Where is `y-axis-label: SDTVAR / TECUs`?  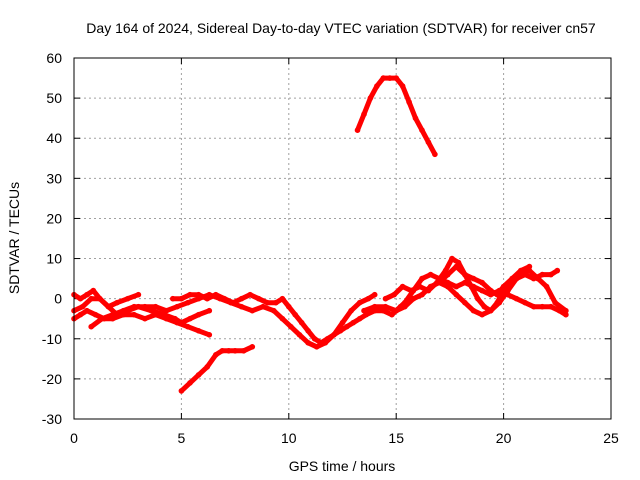 y-axis-label: SDTVAR / TECUs is located at coordinates (14, 238).